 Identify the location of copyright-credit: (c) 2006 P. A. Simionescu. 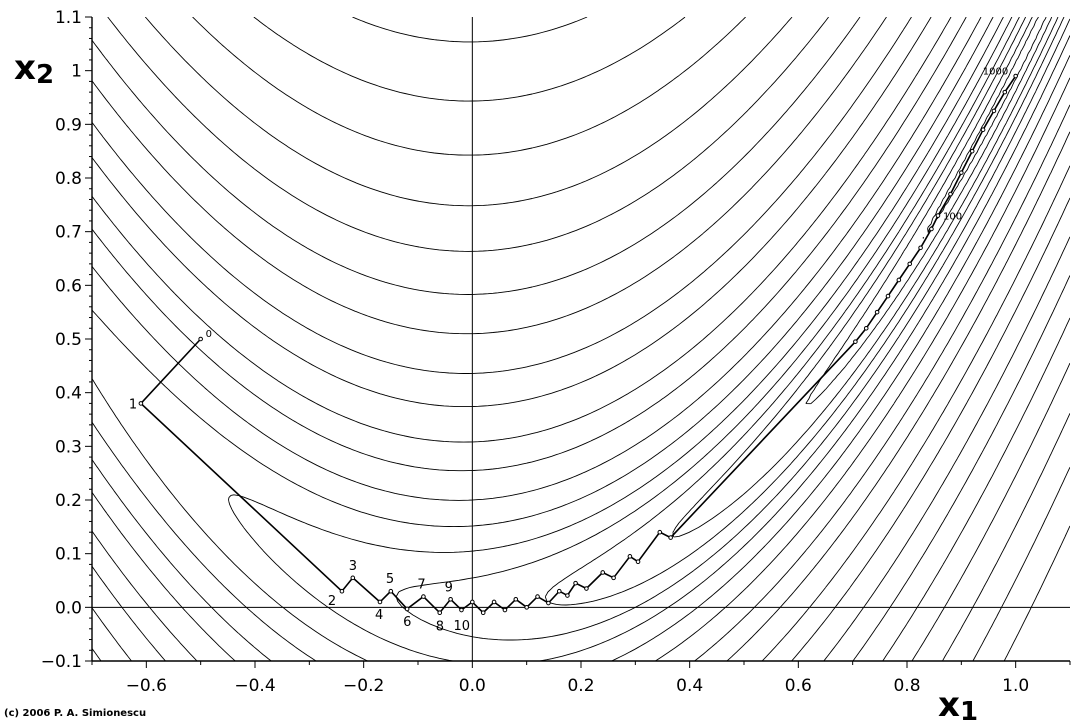
(75, 713).